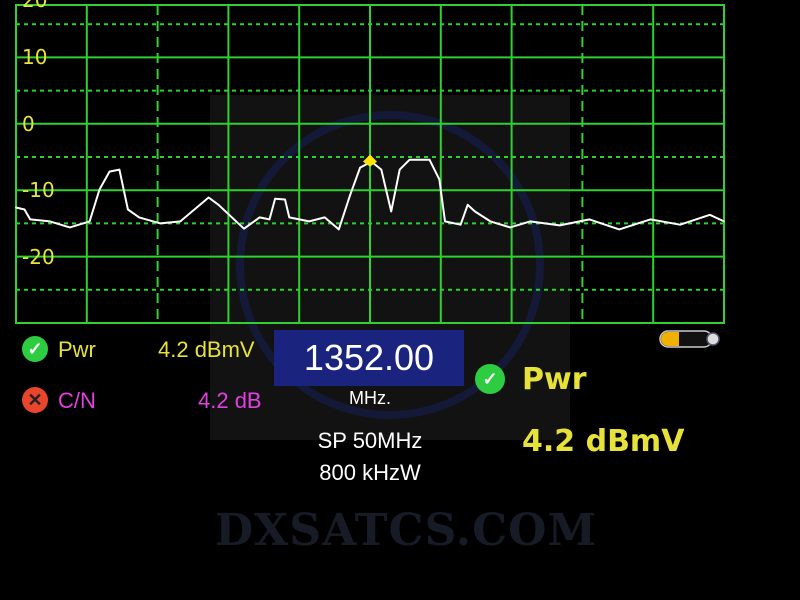  What do you see at coordinates (38, 257) in the screenshot?
I see `y-tick-minus-20: -20` at bounding box center [38, 257].